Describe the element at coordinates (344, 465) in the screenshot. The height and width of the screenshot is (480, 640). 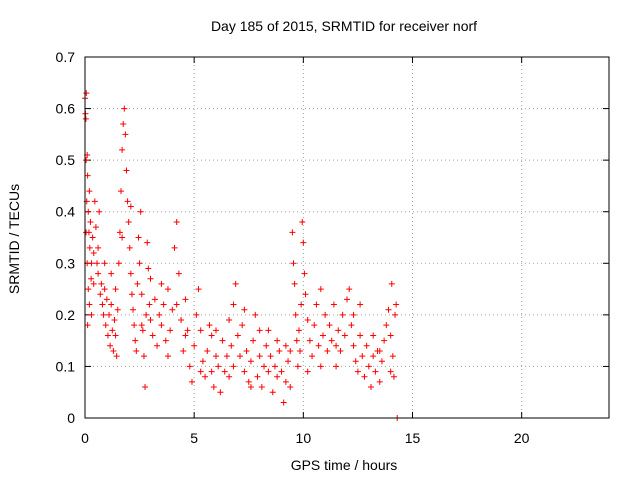
I see `x-axis-label: GPS time / hours` at that location.